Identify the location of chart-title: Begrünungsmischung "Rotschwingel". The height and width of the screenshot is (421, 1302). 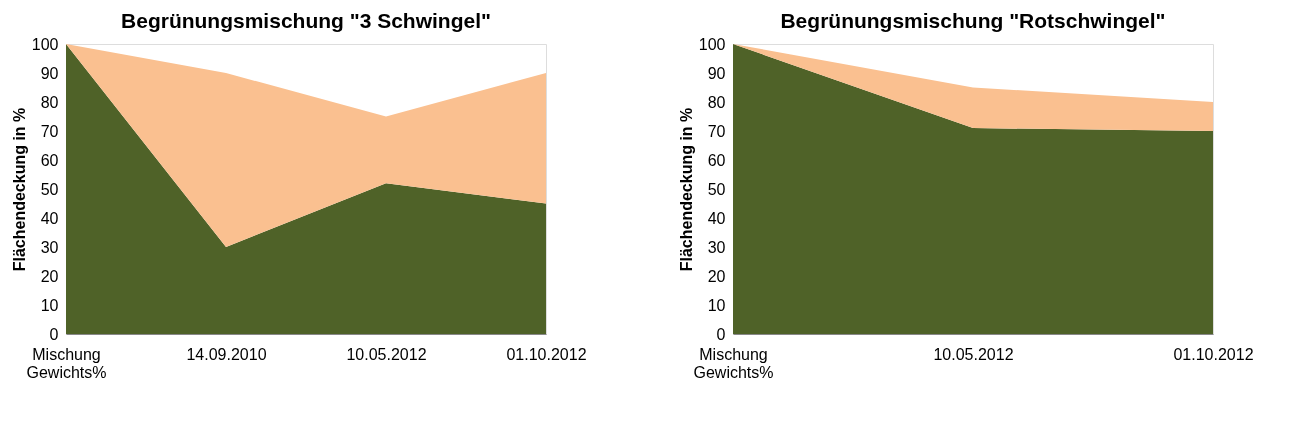
(973, 20).